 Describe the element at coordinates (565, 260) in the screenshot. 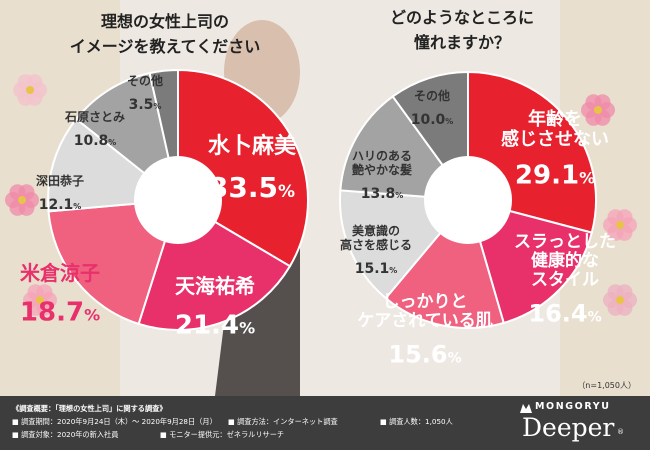

I see `slice-label: 健康的な` at that location.